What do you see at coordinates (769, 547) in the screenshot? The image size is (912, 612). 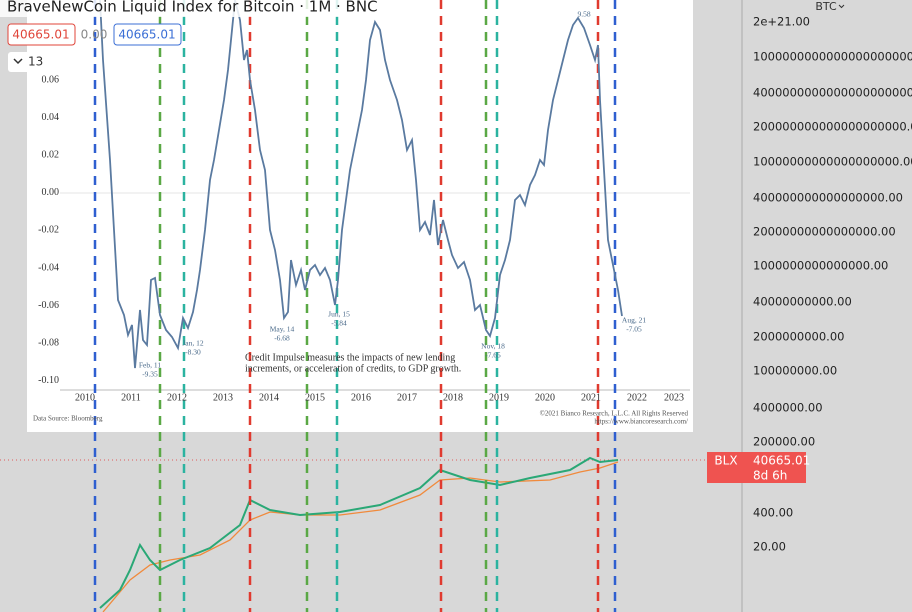 I see `price-label: 20.00` at bounding box center [769, 547].